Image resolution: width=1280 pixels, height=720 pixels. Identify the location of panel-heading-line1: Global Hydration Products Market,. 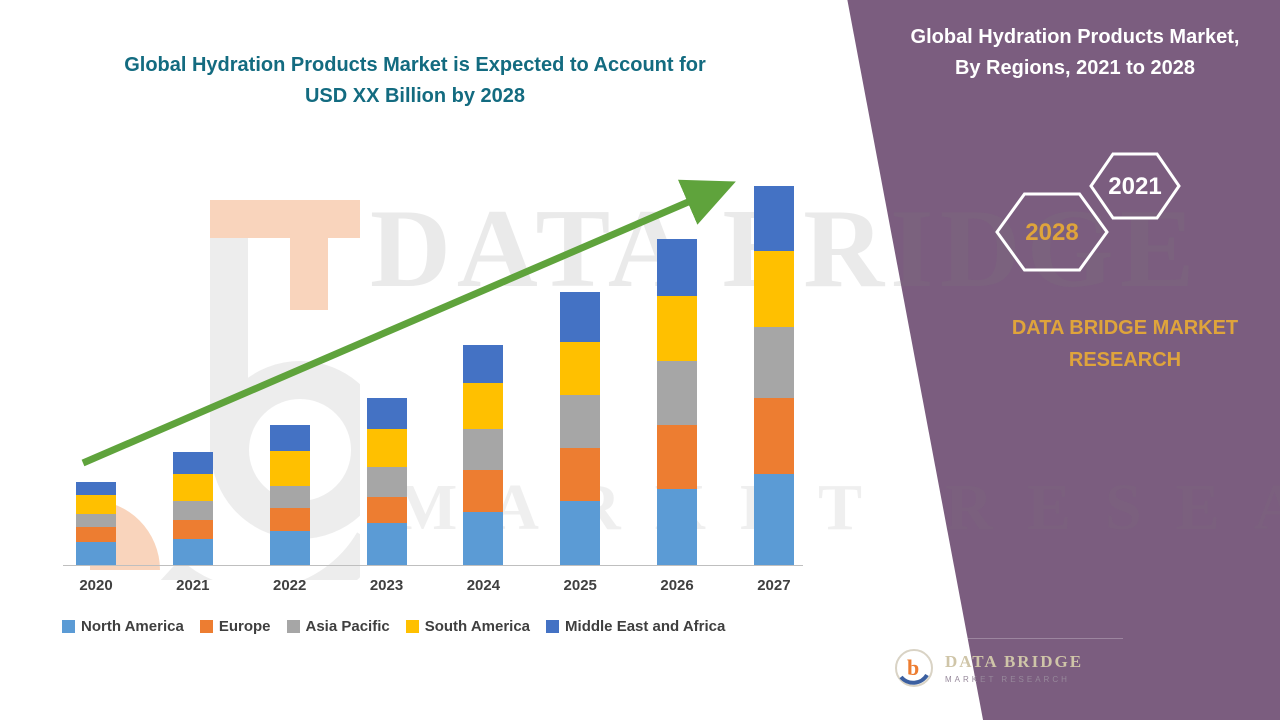
(1075, 37).